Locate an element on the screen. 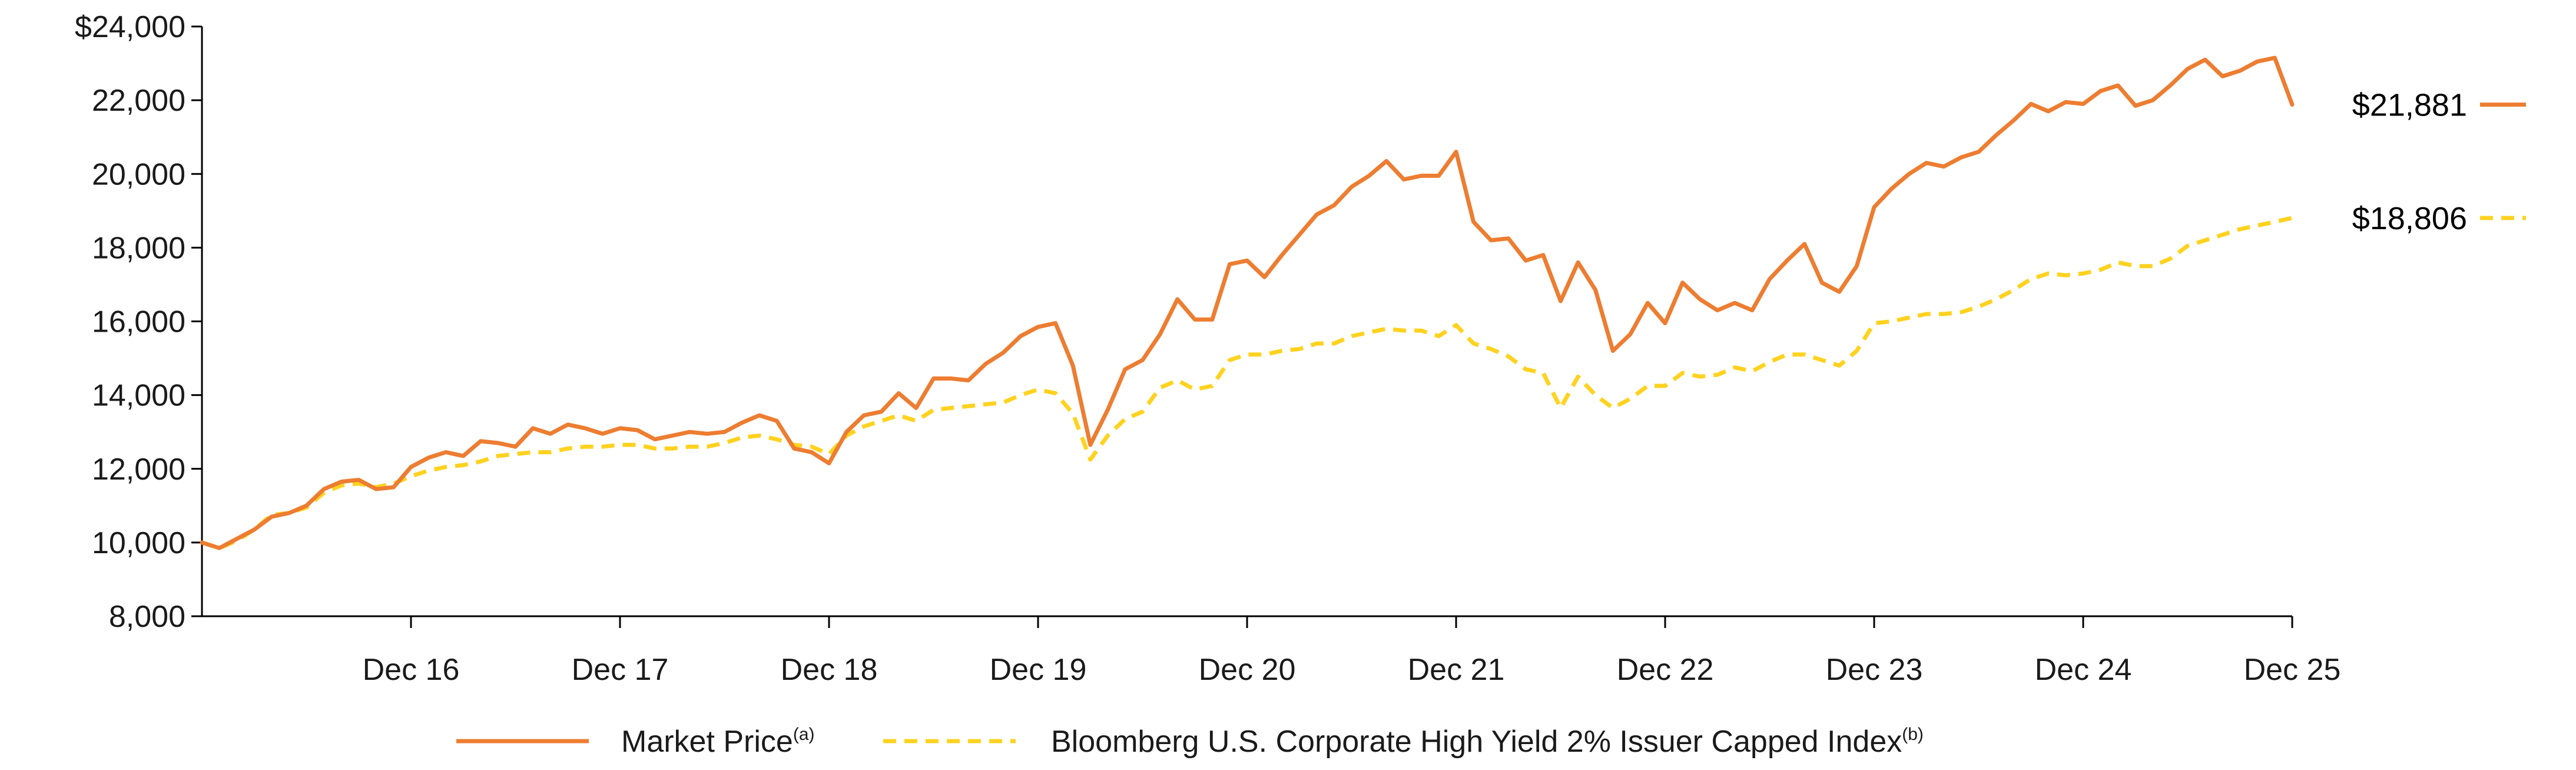  y-tick-label: 12,000 is located at coordinates (138, 469).